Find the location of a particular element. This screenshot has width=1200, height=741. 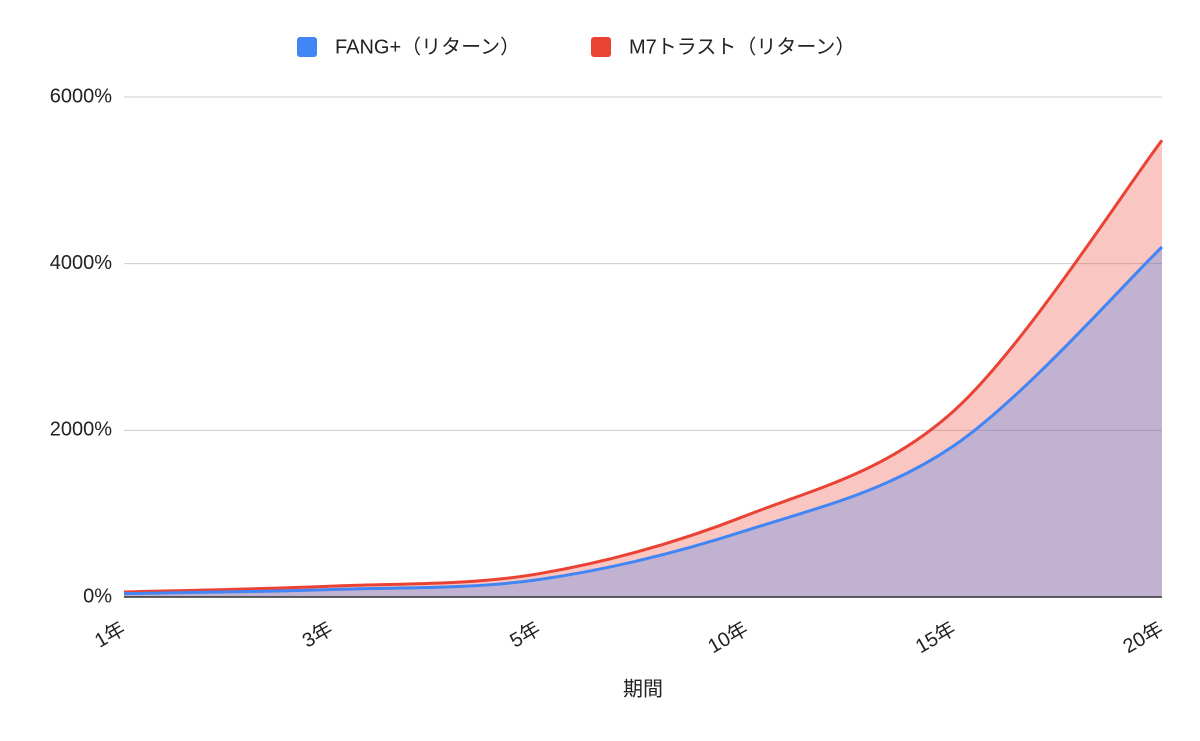

x-tick-label: 10年 is located at coordinates (728, 637).